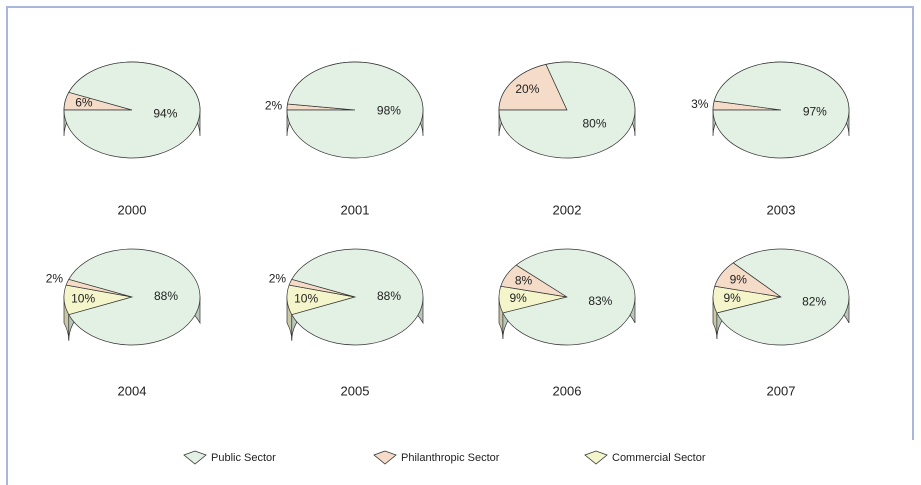  Describe the element at coordinates (567, 390) in the screenshot. I see `pie-title: 2006` at that location.